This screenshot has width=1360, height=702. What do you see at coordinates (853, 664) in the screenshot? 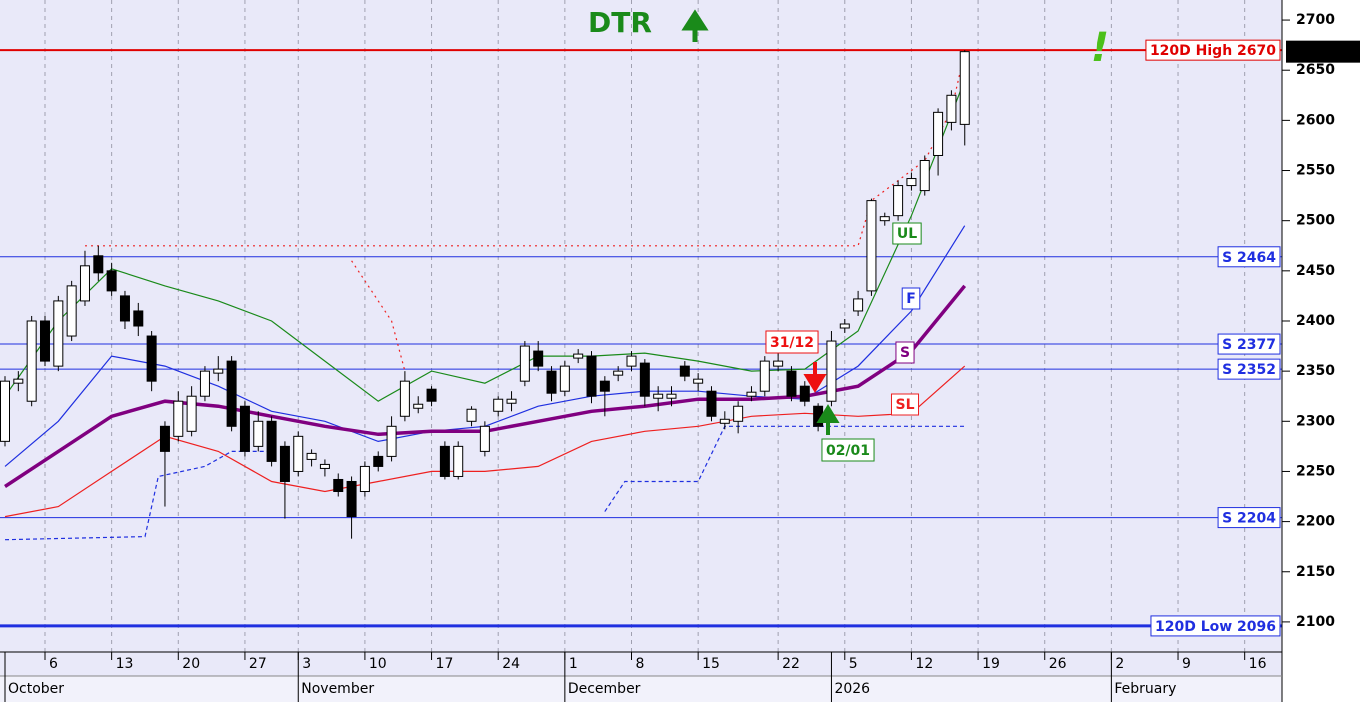
I see `x-tick-label: 5` at bounding box center [853, 664].